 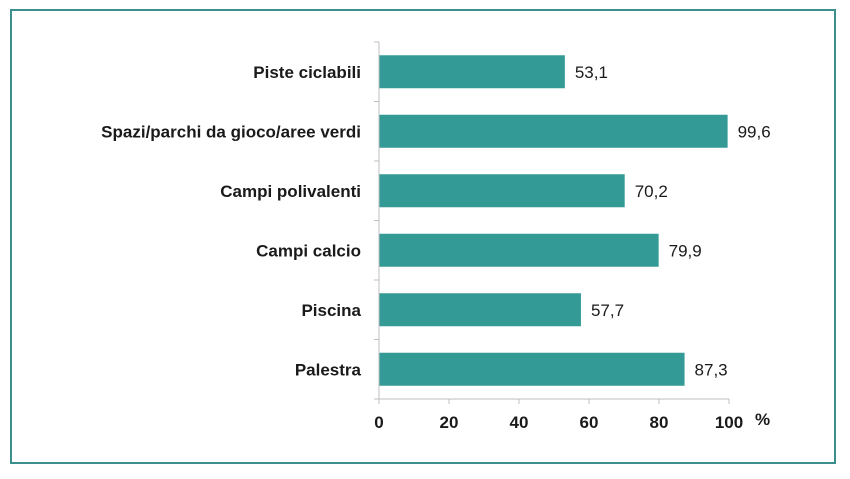 I want to click on category-label: Piscina, so click(x=331, y=310).